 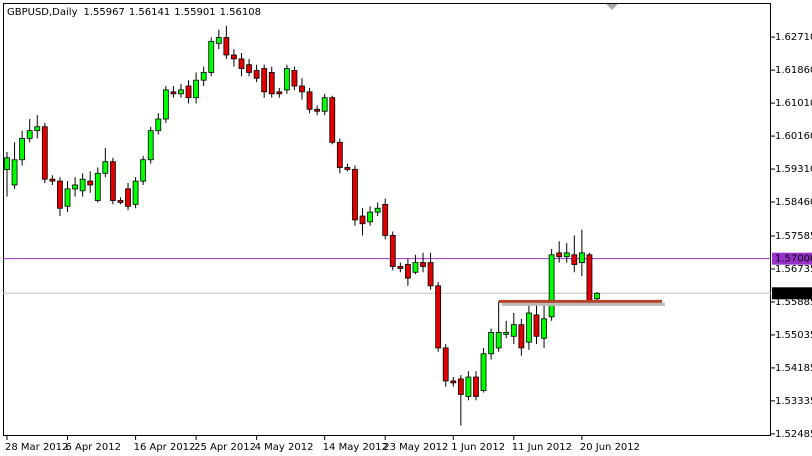 What do you see at coordinates (194, 12) in the screenshot?
I see `low-value: 1.55901` at bounding box center [194, 12].